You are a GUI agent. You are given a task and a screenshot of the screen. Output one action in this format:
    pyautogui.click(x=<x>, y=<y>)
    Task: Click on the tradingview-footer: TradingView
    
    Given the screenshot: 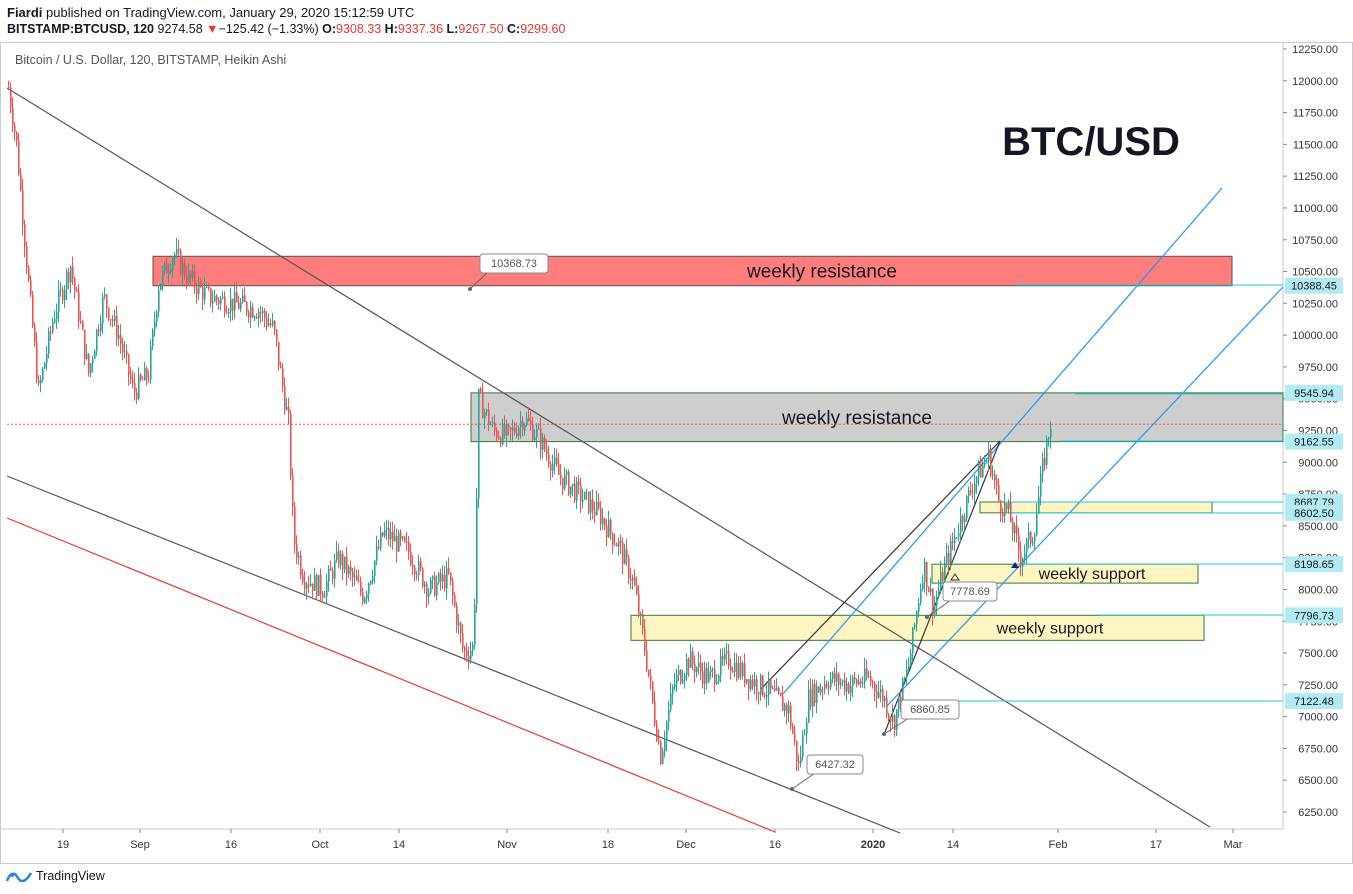 What is the action you would take?
    pyautogui.click(x=55, y=876)
    